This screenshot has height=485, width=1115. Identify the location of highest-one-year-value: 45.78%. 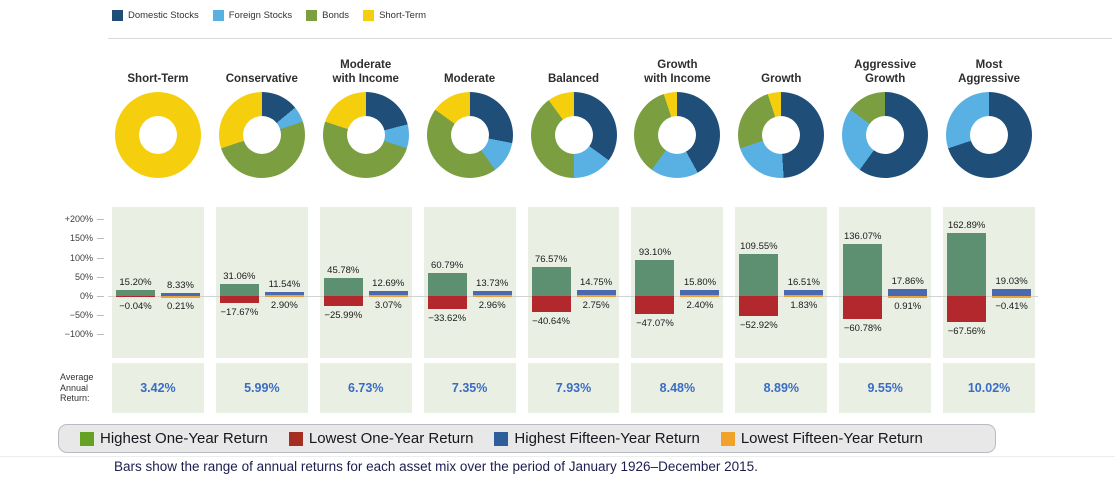
(343, 271).